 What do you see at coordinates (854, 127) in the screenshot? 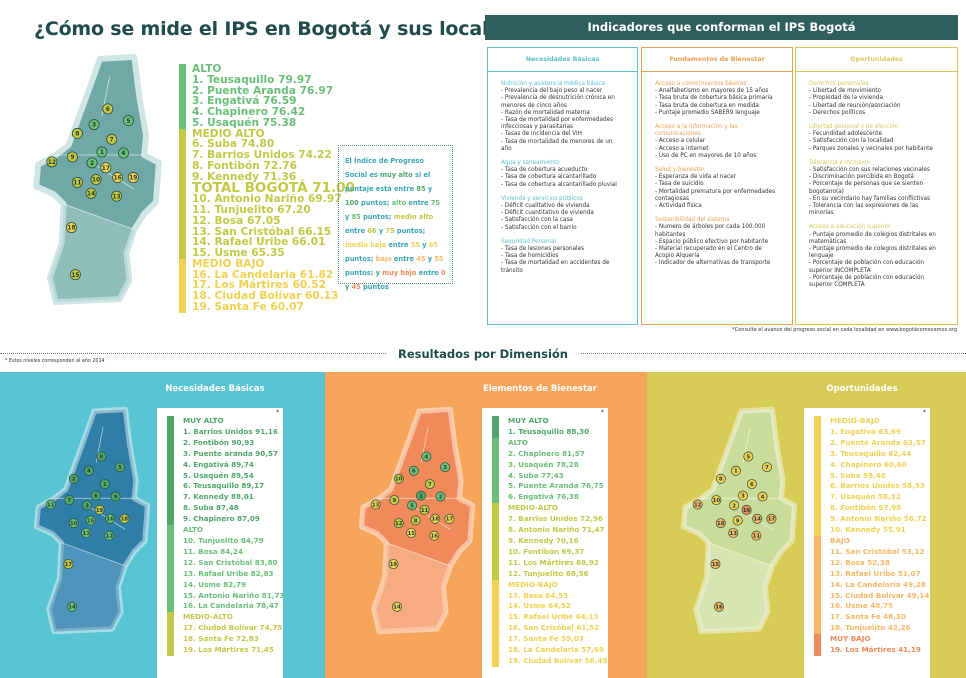
I see `section-heading: Libertad personal y de elección` at bounding box center [854, 127].